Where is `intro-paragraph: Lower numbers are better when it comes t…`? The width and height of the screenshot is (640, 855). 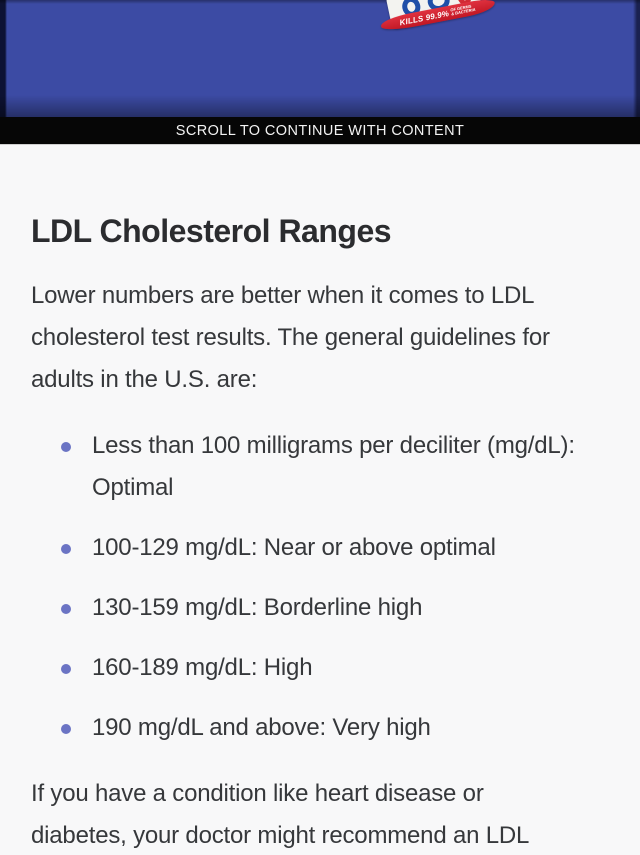 intro-paragraph: Lower numbers are better when it comes t… is located at coordinates (290, 337).